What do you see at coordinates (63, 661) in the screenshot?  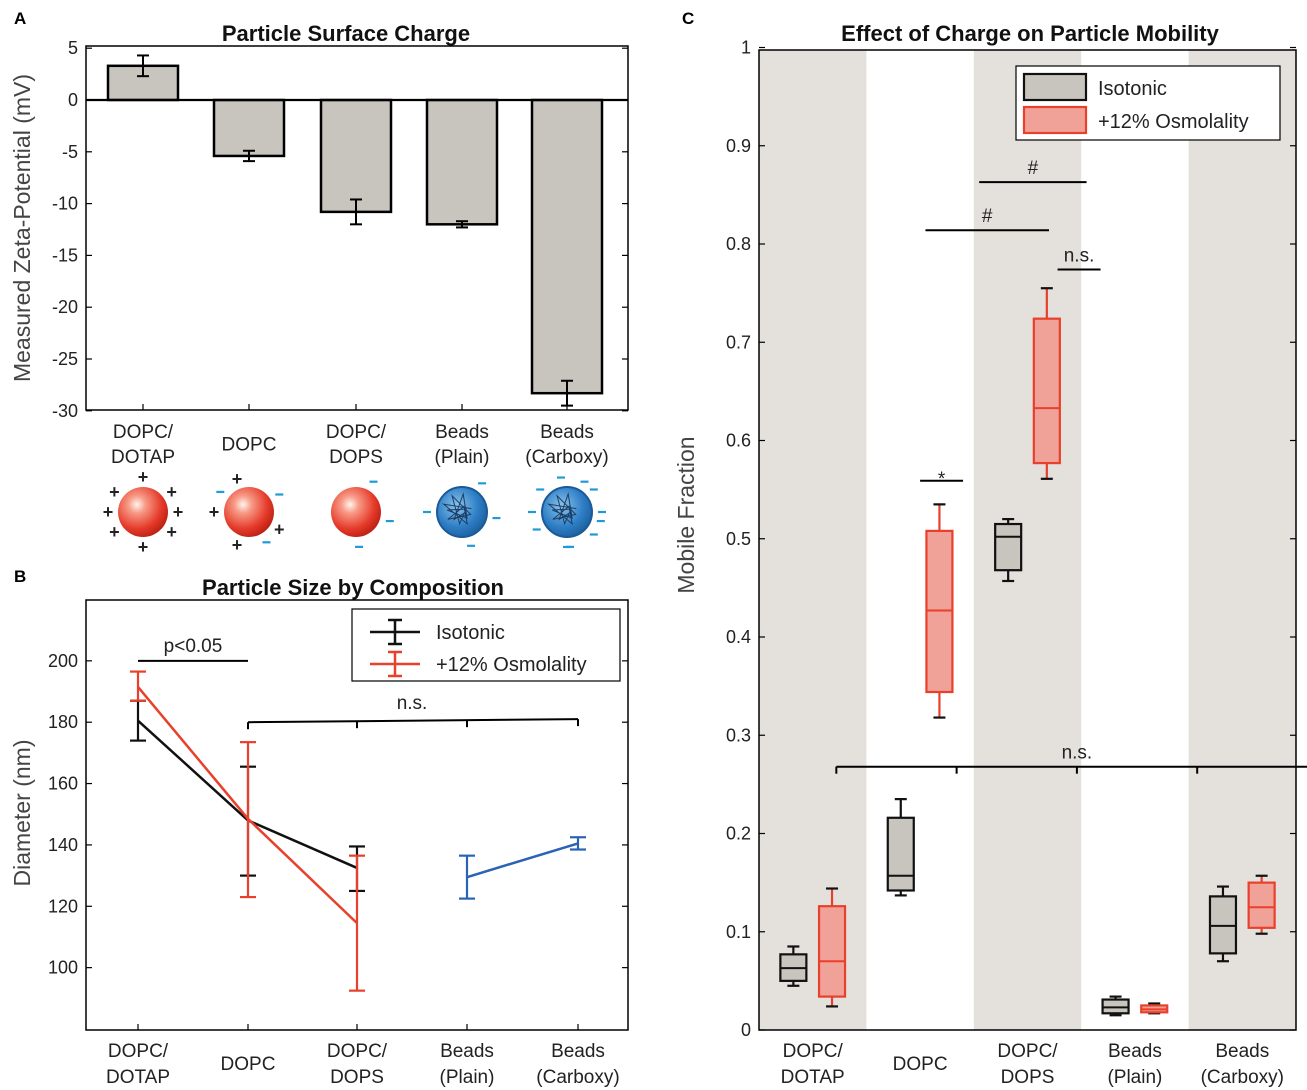 I see `y-tick-label: 200` at bounding box center [63, 661].